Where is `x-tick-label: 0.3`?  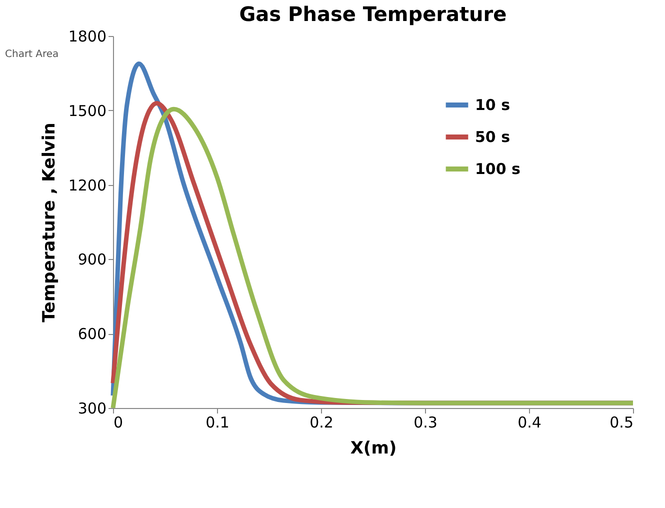 x-tick-label: 0.3 is located at coordinates (426, 423).